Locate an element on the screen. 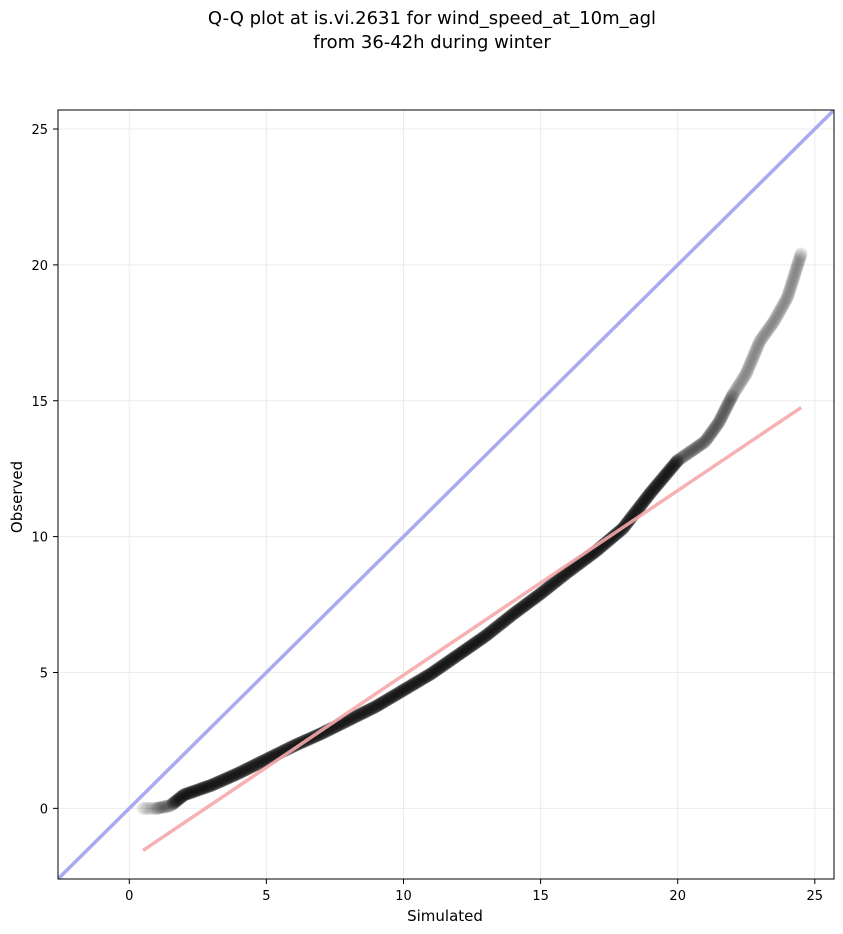 The width and height of the screenshot is (843, 934). x-axis-ticks: 0 5 10 15 20 25 is located at coordinates (474, 891).